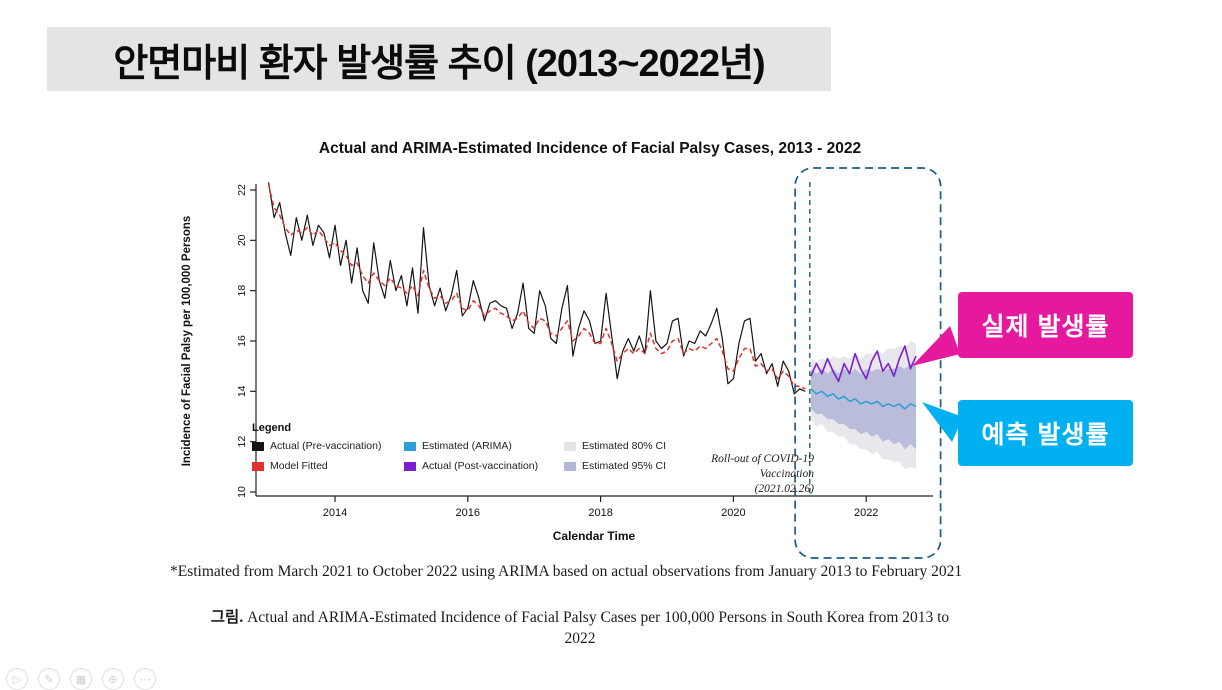 This screenshot has height=690, width=1222. Describe the element at coordinates (439, 63) in the screenshot. I see `slide-title: 안면마비 환자 발생률 추이 (2013~2022년)` at that location.